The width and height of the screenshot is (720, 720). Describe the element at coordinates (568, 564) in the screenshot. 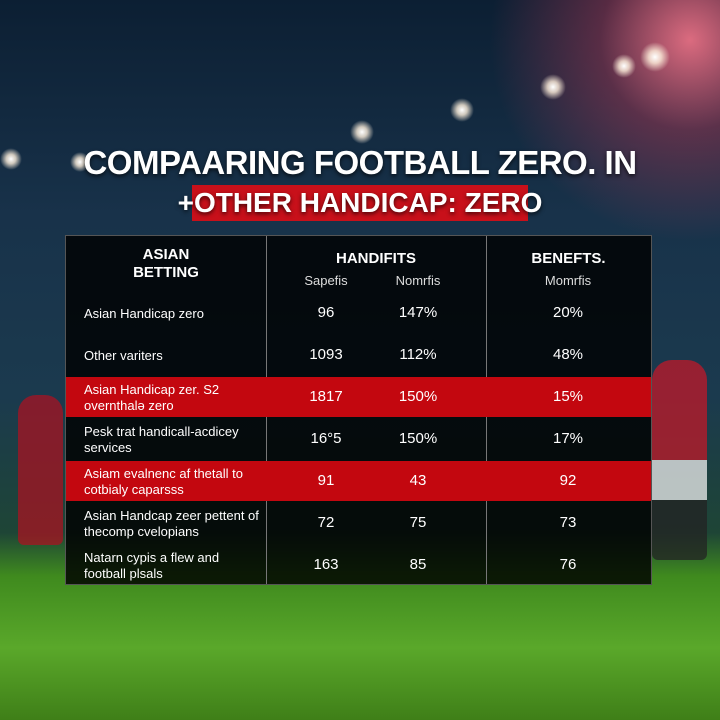

I see `table-cell: 76` at that location.